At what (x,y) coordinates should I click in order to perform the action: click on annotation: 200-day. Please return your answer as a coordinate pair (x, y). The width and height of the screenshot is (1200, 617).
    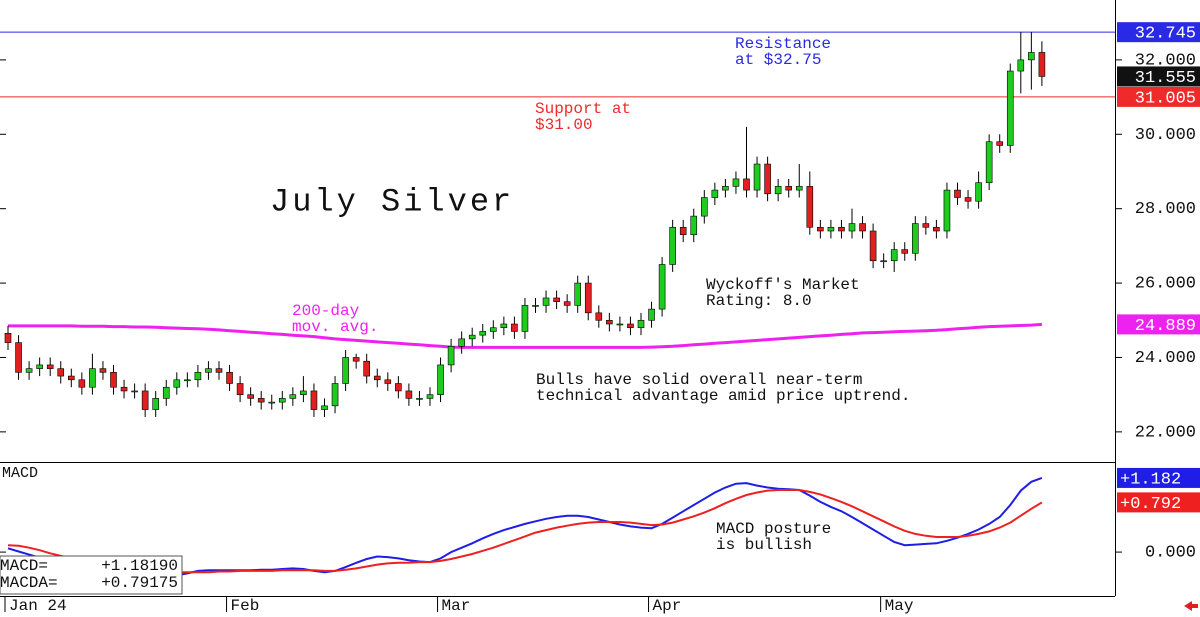
    Looking at the image, I should click on (326, 311).